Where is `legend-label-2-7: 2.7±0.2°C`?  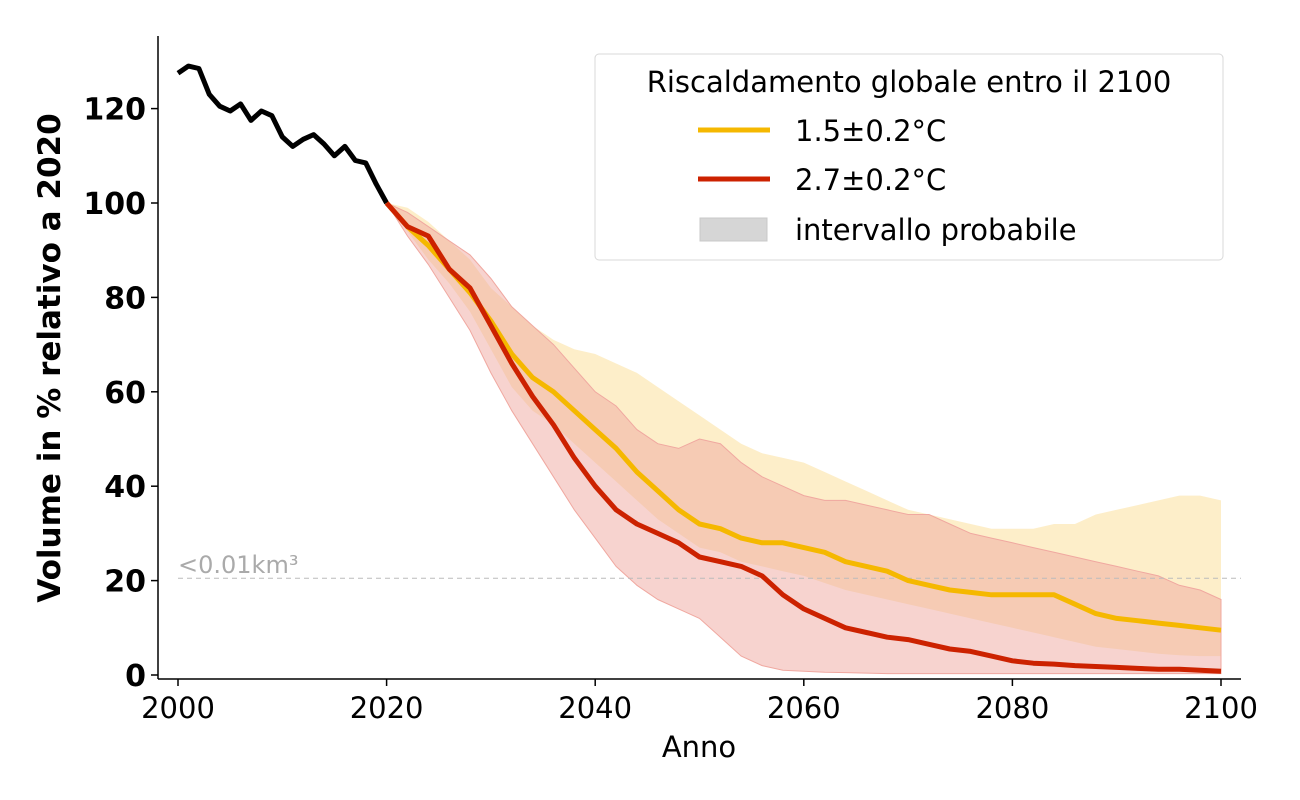
legend-label-2-7: 2.7±0.2°C is located at coordinates (870, 180).